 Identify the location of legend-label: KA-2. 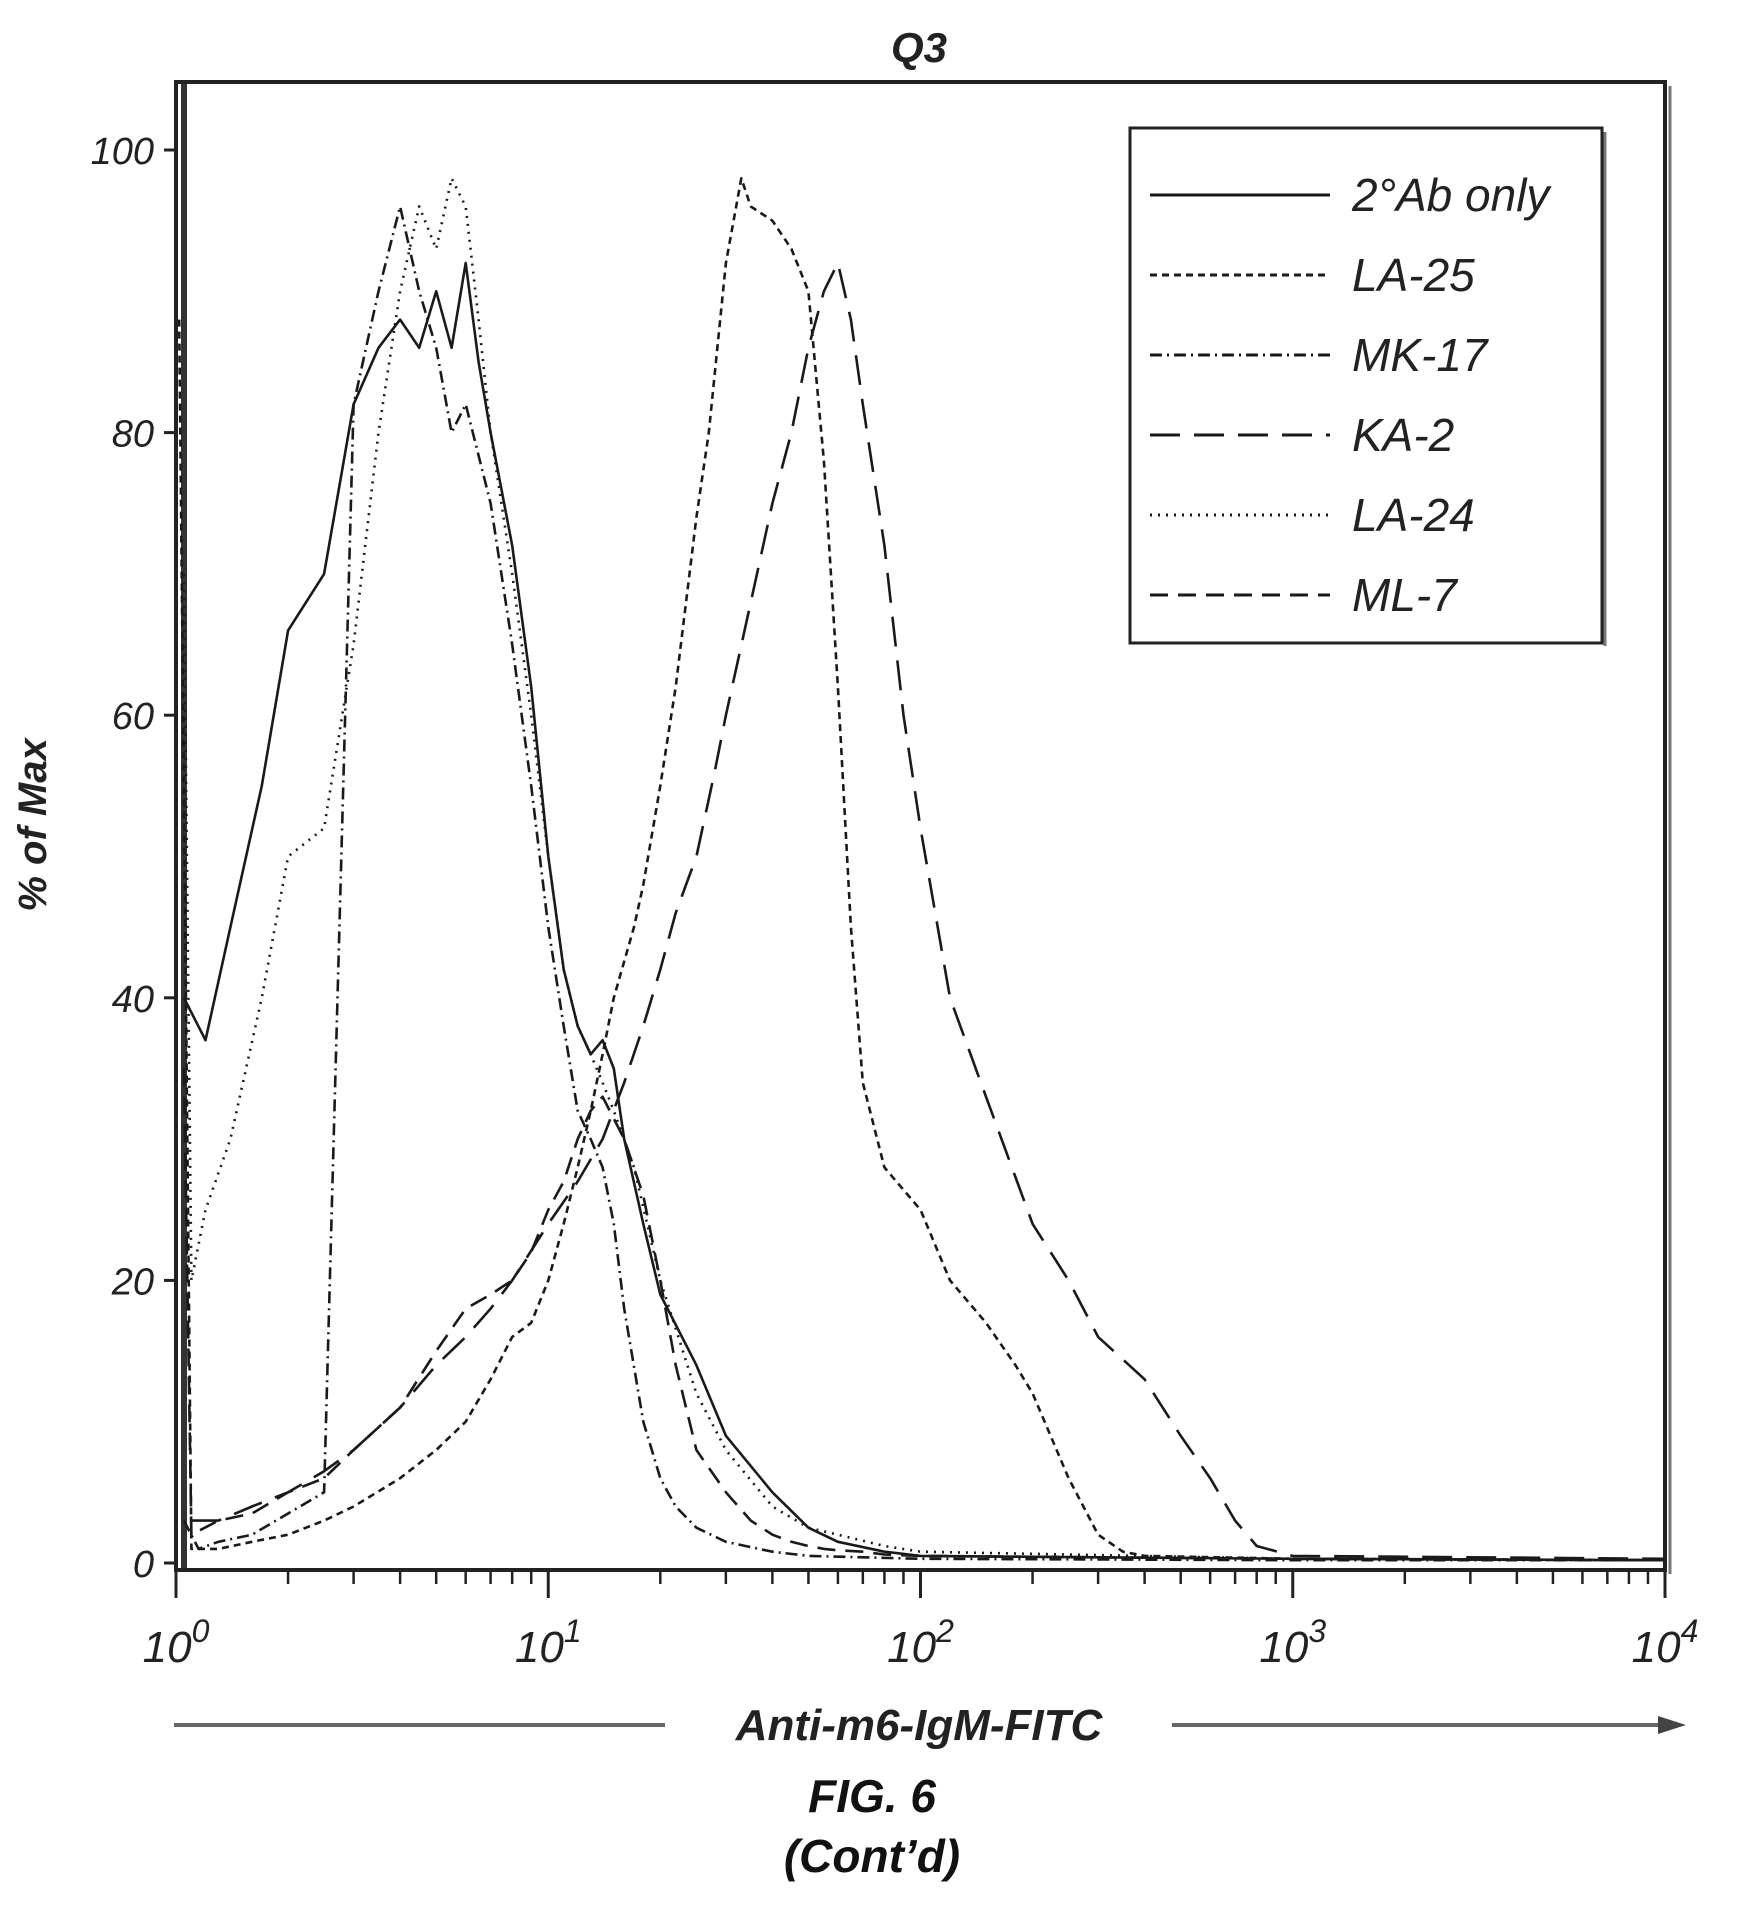
(1403, 435).